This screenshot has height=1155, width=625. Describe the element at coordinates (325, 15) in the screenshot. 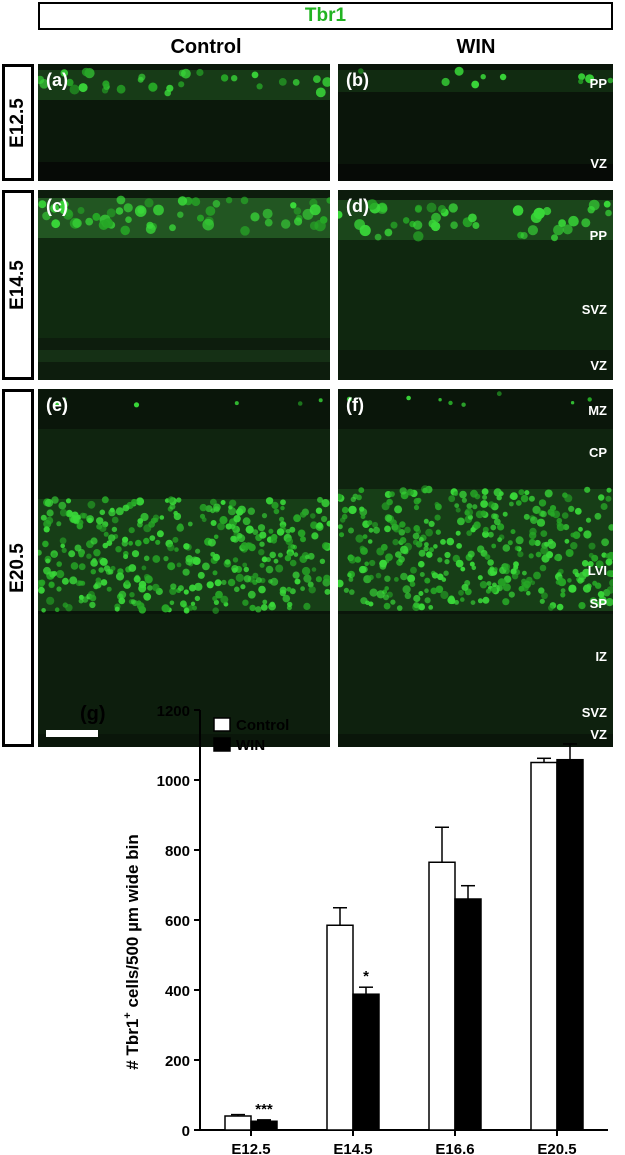

I see `marker-title: Tbr1` at that location.